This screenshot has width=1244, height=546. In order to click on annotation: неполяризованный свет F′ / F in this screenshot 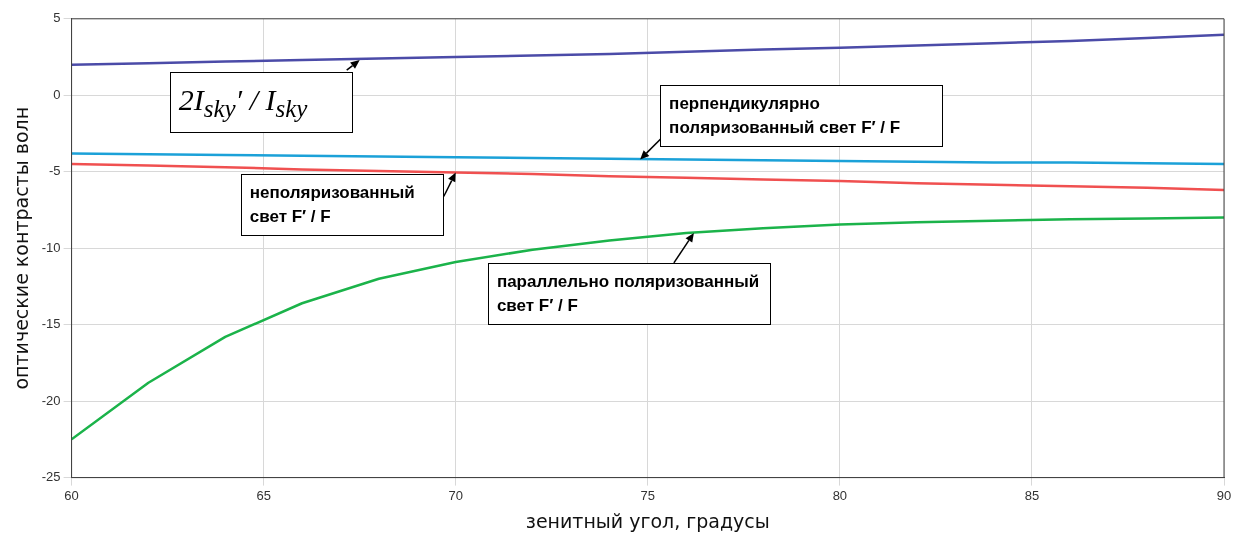, I will do `click(342, 205)`.